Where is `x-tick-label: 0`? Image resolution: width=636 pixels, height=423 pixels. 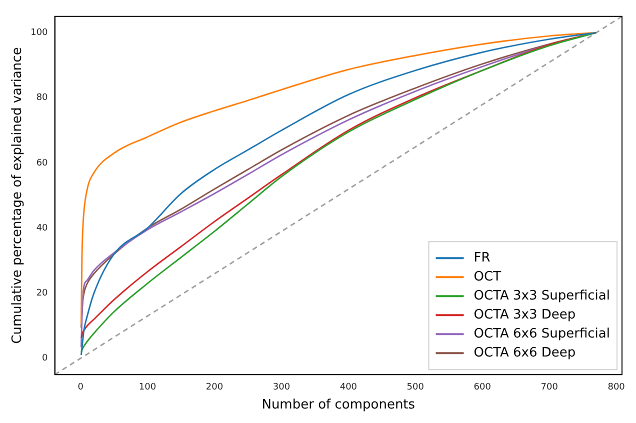 x-tick-label: 0 is located at coordinates (81, 387).